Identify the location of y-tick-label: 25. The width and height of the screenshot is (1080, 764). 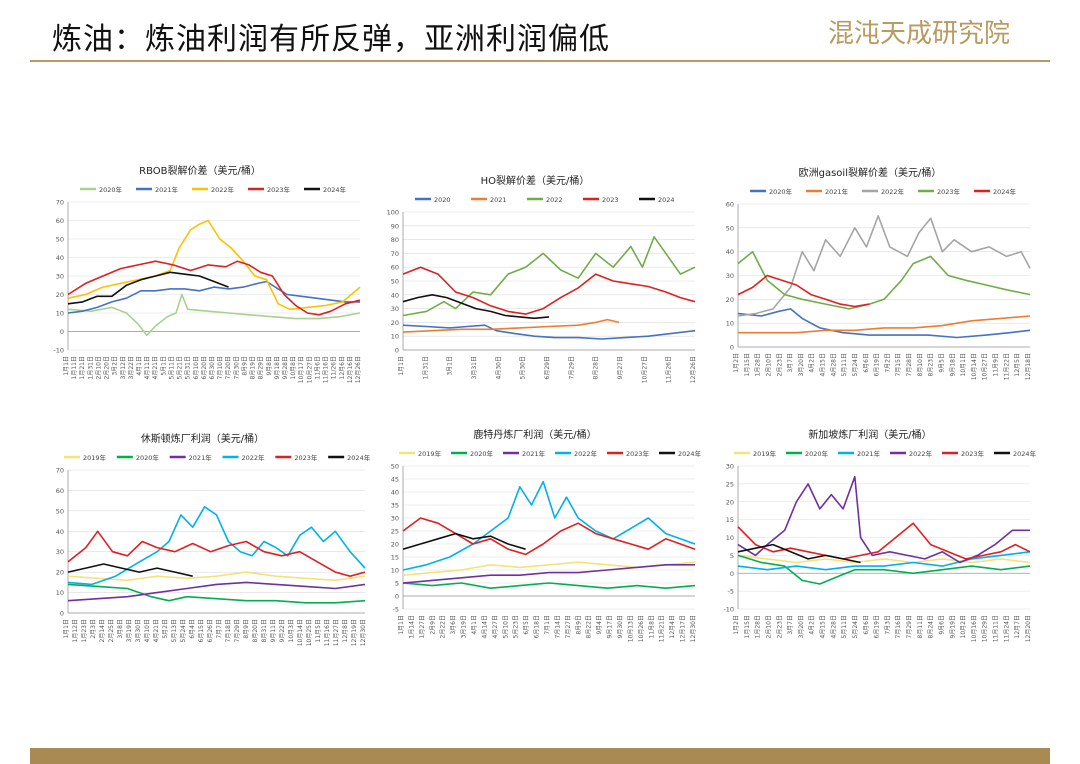
(730, 484).